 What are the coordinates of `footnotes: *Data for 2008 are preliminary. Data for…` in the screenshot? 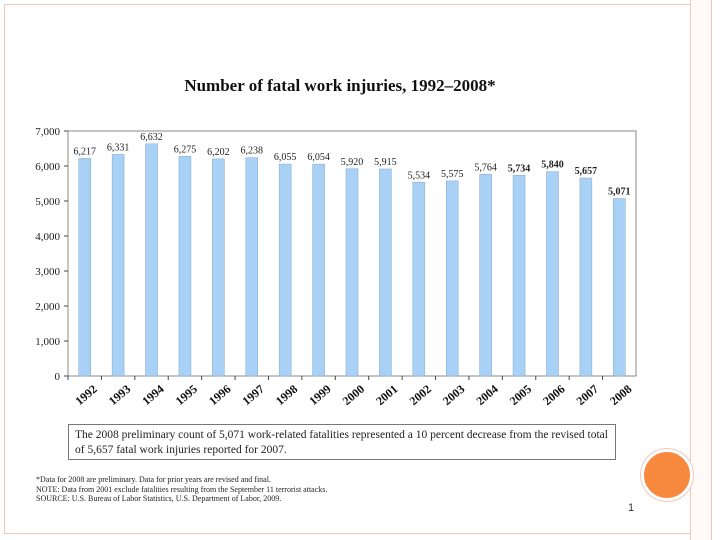 It's located at (181, 489).